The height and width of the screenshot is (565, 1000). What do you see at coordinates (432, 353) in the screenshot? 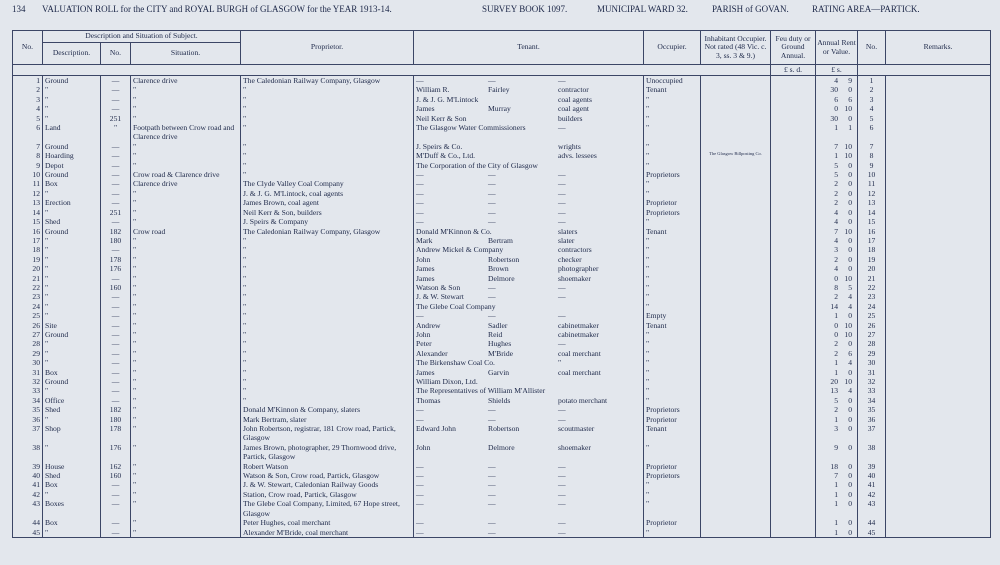
I see `tenant-part: Alexander` at bounding box center [432, 353].